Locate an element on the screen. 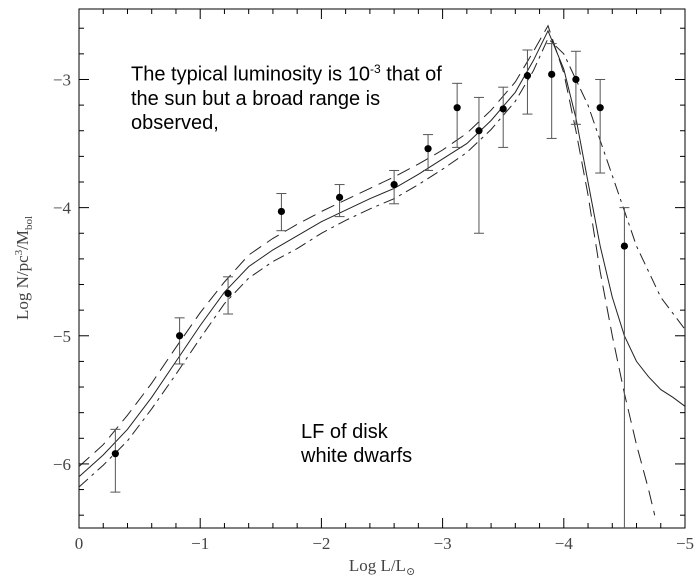  lf-label-line1: LF of disk is located at coordinates (344, 432).